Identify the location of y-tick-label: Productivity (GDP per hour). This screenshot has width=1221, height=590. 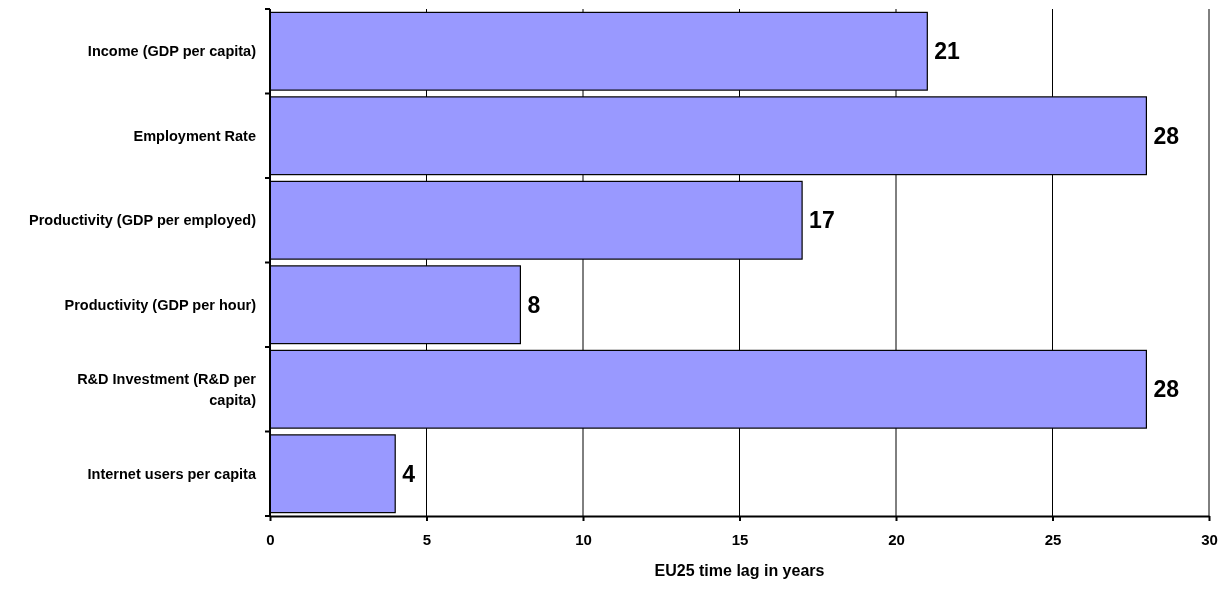
(160, 304).